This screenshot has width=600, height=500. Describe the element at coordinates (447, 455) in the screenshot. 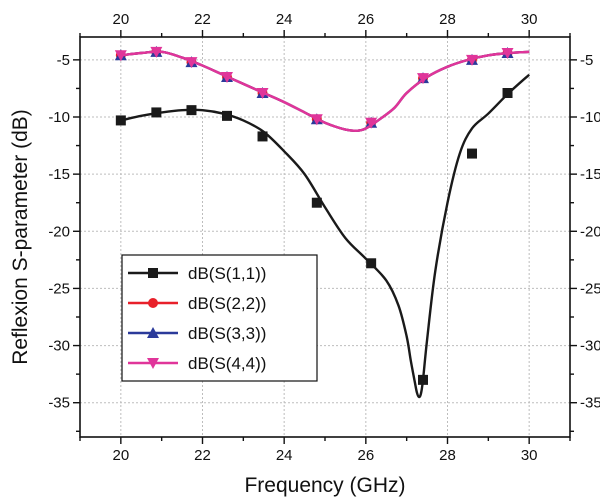

I see `x-tick-label-bottom: 28` at that location.